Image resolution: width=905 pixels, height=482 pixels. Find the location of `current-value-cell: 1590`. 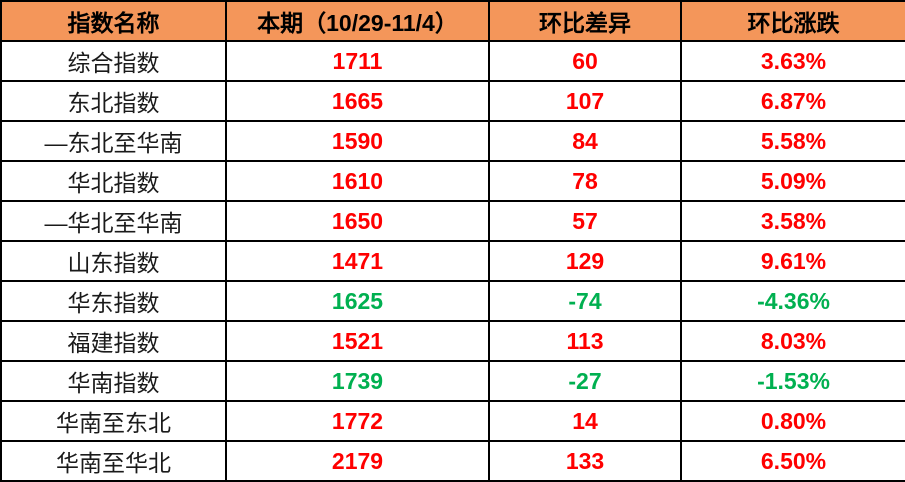

current-value-cell: 1590 is located at coordinates (357, 141).